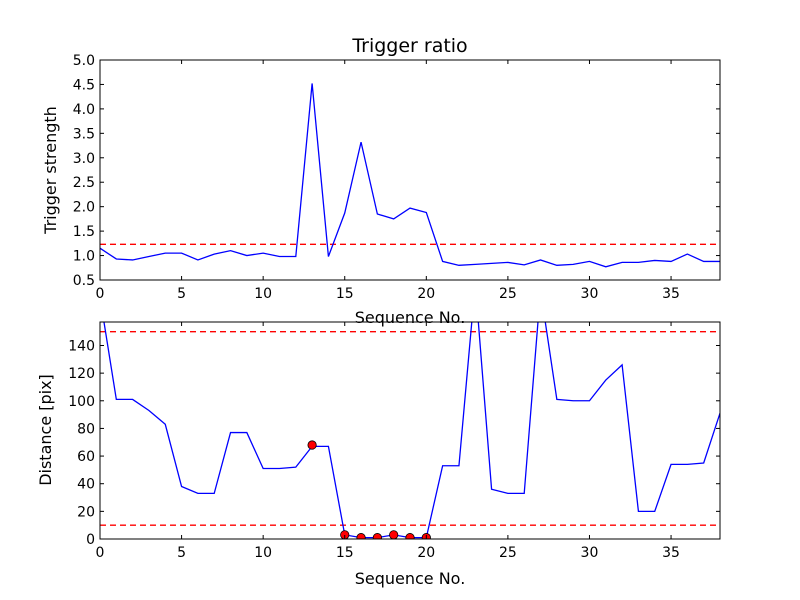 The image size is (800, 600). I want to click on y-tick-label: 40, so click(86, 485).